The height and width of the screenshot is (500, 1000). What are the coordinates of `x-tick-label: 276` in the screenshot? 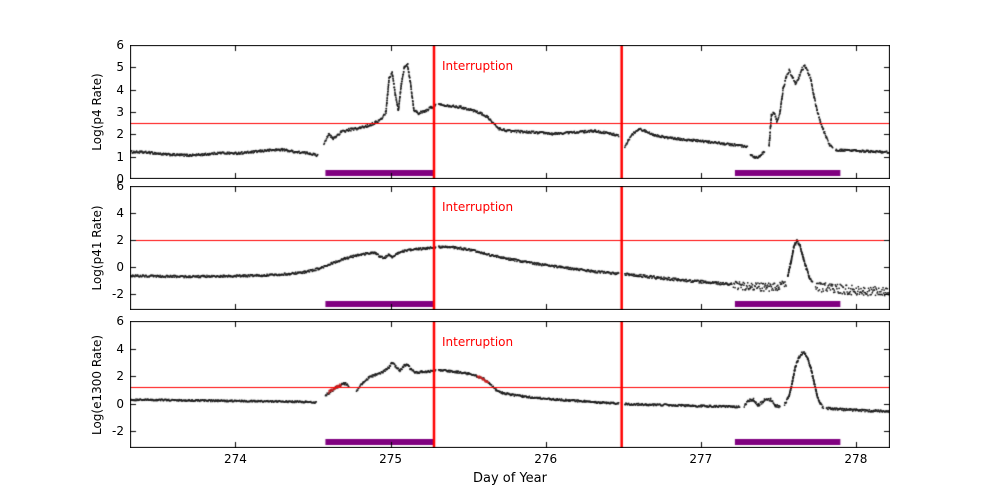 It's located at (546, 459).